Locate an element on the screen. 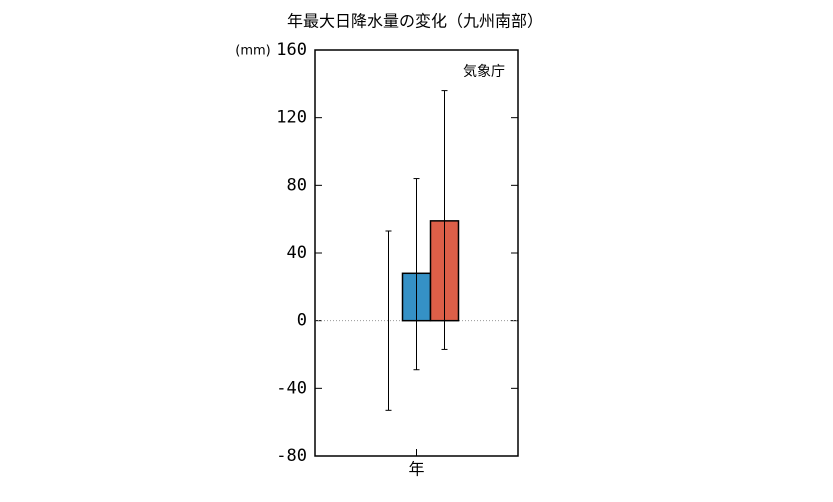 The width and height of the screenshot is (833, 502). chart-title: 年最大日降水量の変化（九州南部） is located at coordinates (415, 21).